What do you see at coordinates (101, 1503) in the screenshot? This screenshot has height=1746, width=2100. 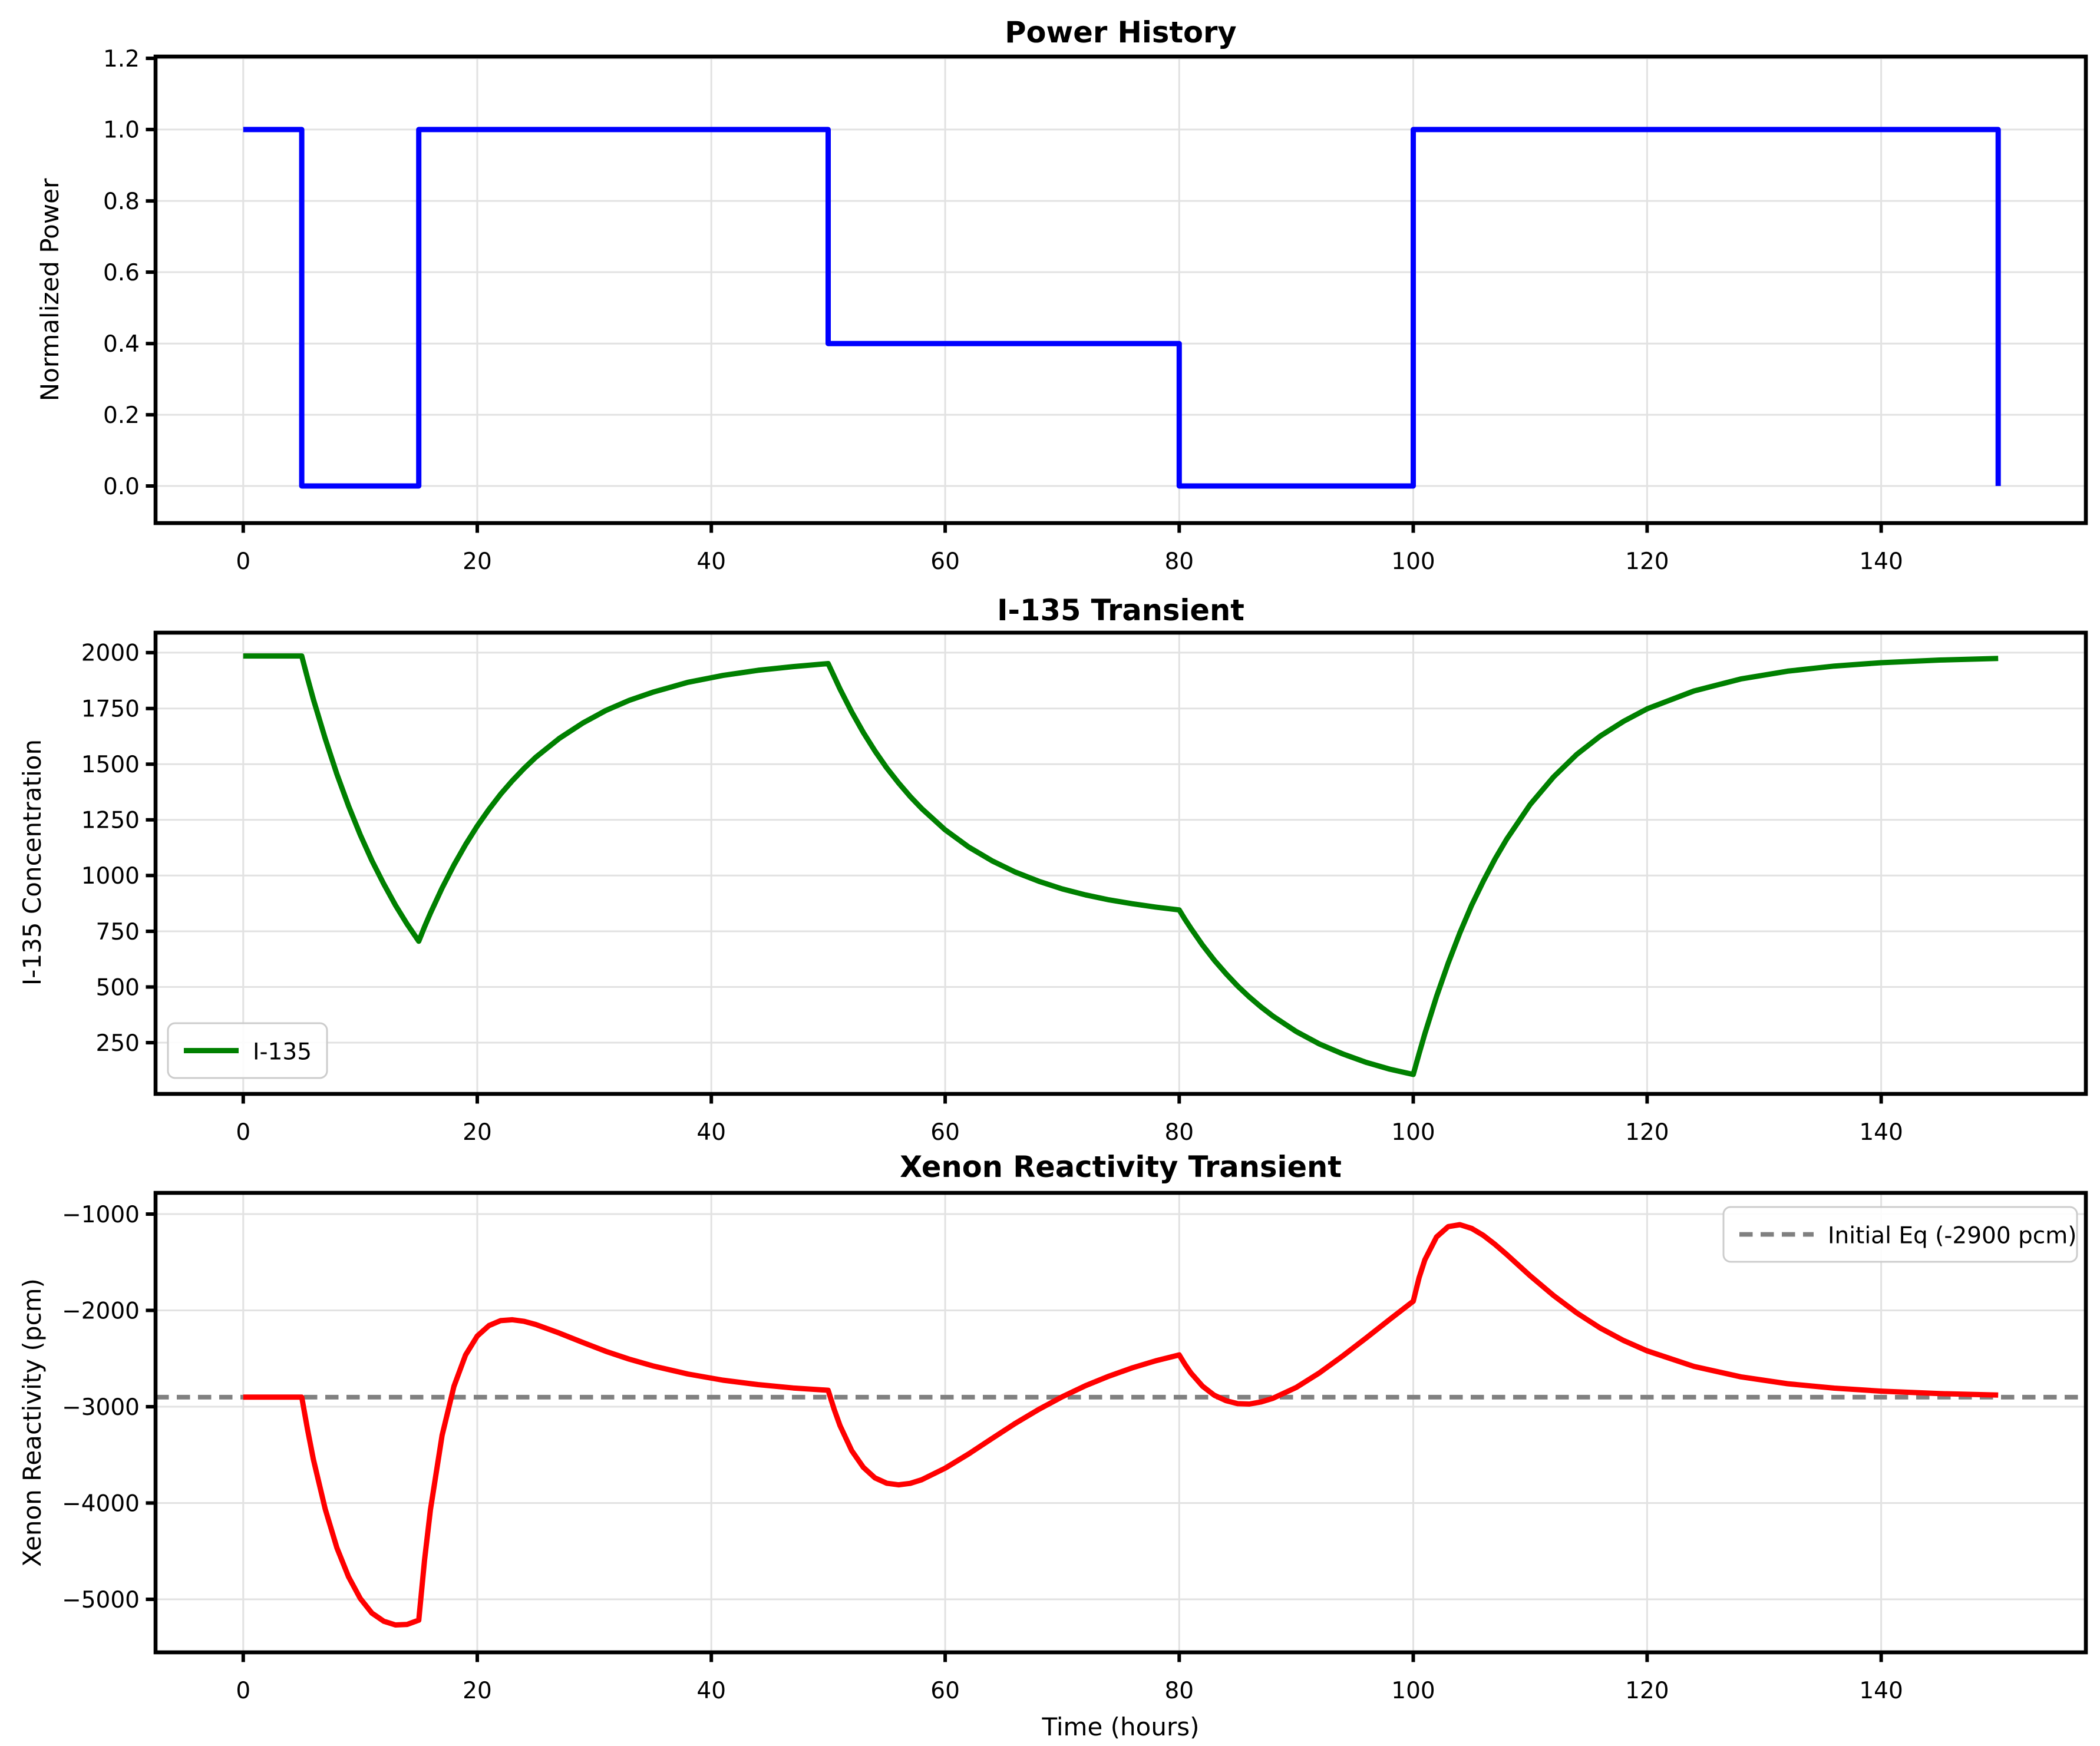 I see `y-tick-label: −4000` at bounding box center [101, 1503].